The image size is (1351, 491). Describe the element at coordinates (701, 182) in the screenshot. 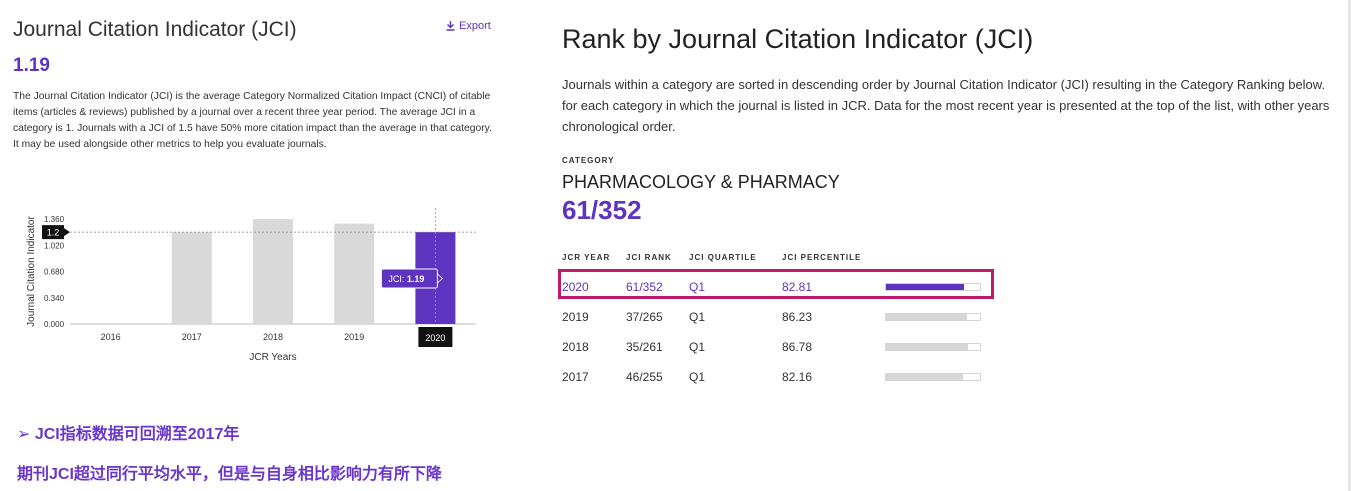

I see `category-name: PHARMACOLOGY & PHARMACY` at that location.